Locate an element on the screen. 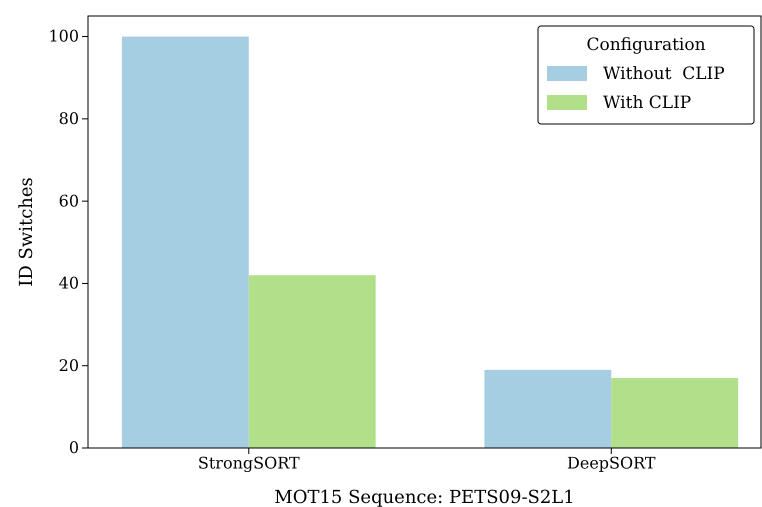 This screenshot has height=507, width=762. legend-label: With CLIP is located at coordinates (647, 103).